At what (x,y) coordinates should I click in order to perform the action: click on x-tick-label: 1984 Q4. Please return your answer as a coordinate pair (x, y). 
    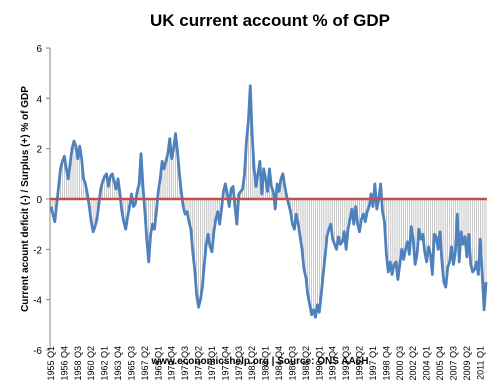
    Looking at the image, I should click on (279, 363).